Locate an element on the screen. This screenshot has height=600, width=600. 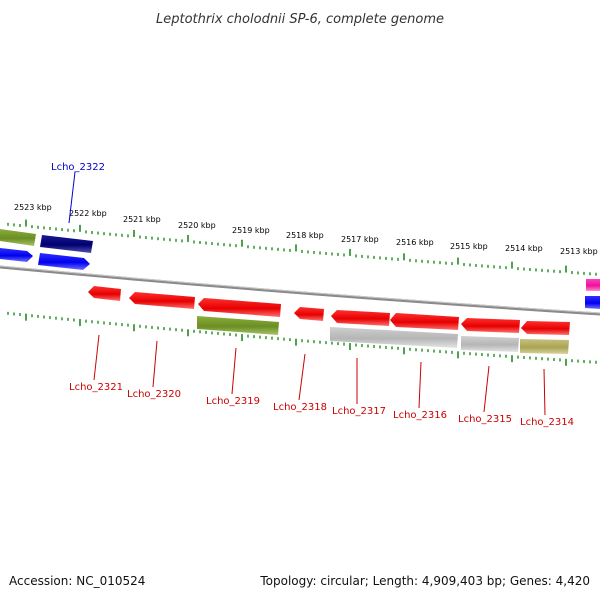
kbp-label: 2521 kbp is located at coordinates (142, 219).